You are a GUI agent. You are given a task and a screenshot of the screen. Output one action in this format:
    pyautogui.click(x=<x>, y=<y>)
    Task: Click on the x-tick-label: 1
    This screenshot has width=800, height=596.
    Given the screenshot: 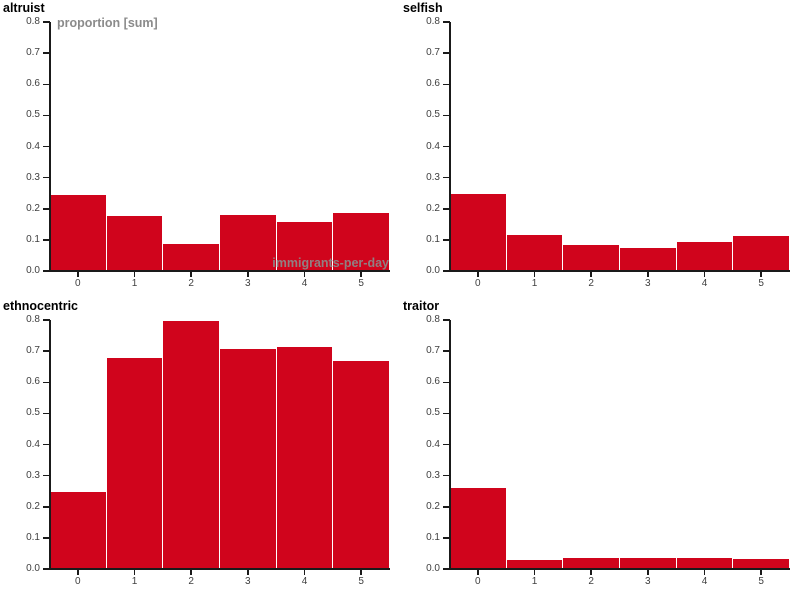 What is the action you would take?
    pyautogui.click(x=534, y=283)
    